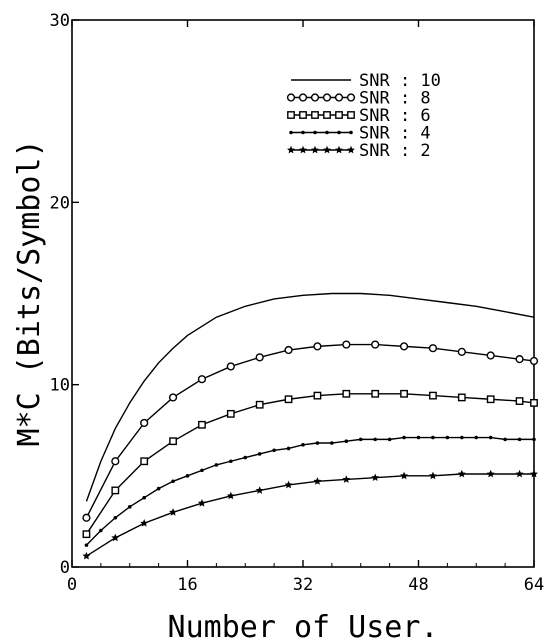 The height and width of the screenshot is (644, 546). Describe the element at coordinates (395, 99) in the screenshot. I see `legend-label: SNR : 8` at that location.